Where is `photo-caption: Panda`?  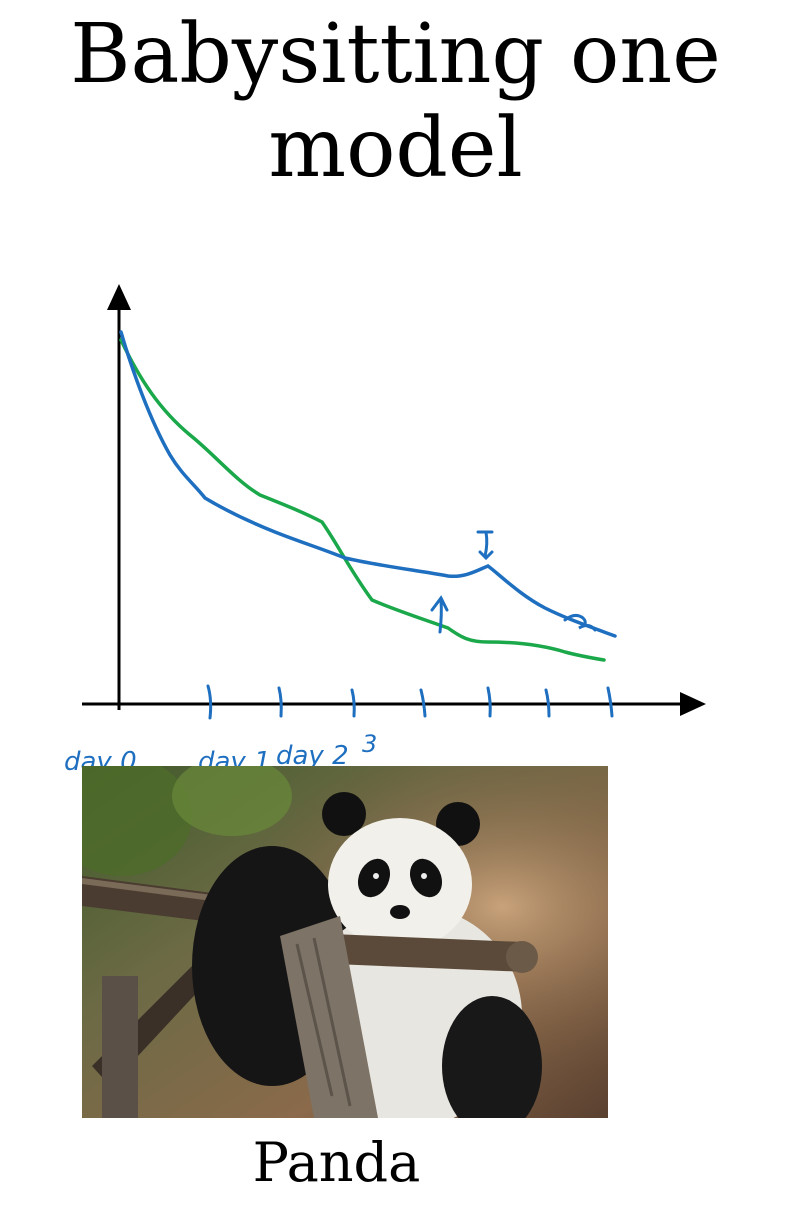
photo-caption: Panda is located at coordinates (336, 1162).